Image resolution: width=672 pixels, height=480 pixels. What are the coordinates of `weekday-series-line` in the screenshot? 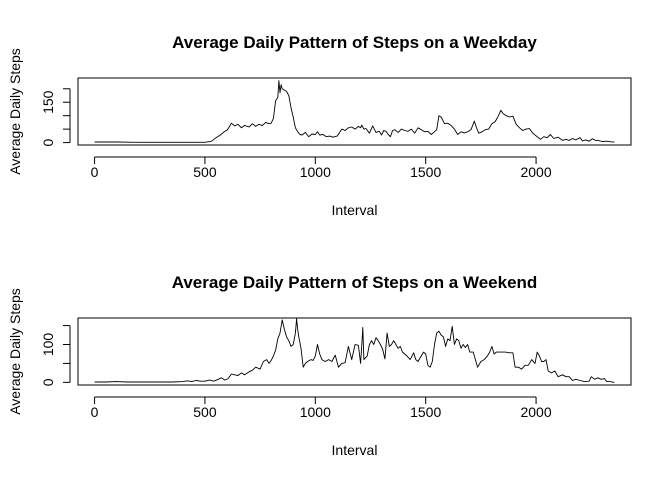 It's located at (354, 111).